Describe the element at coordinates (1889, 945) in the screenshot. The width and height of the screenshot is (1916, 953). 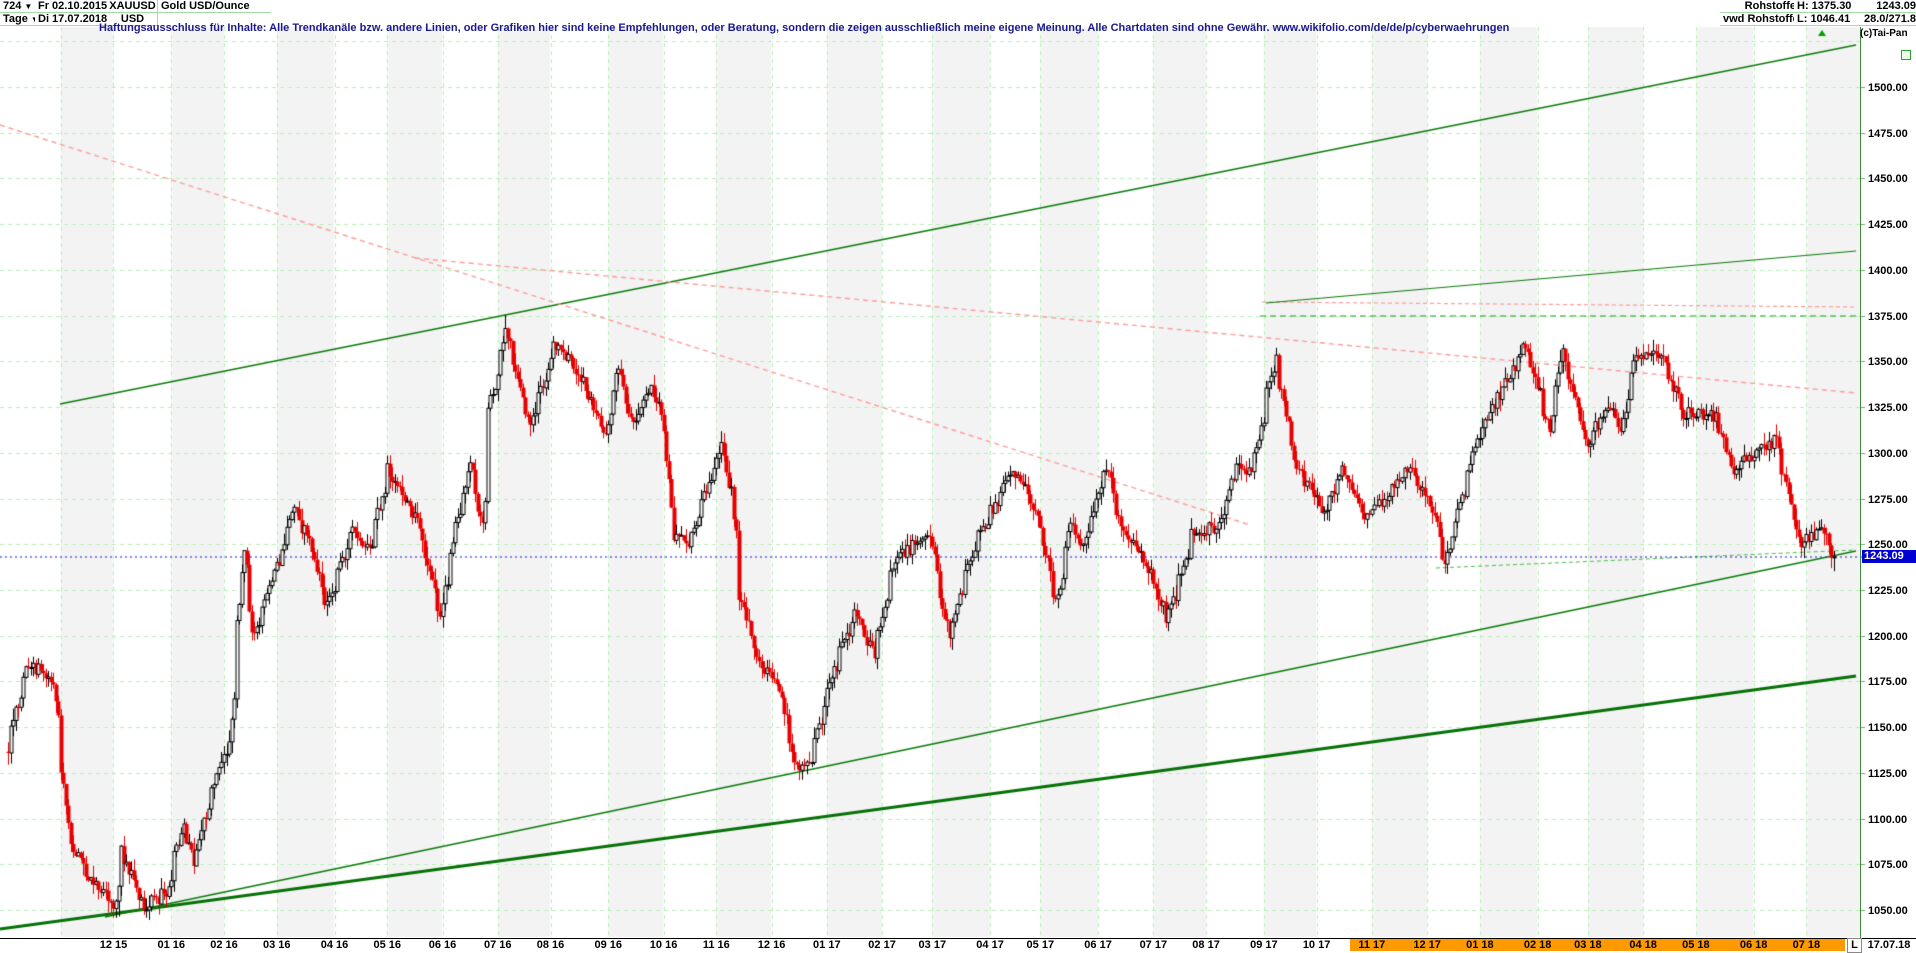
I see `axis-corner-date: 17.07.18` at that location.